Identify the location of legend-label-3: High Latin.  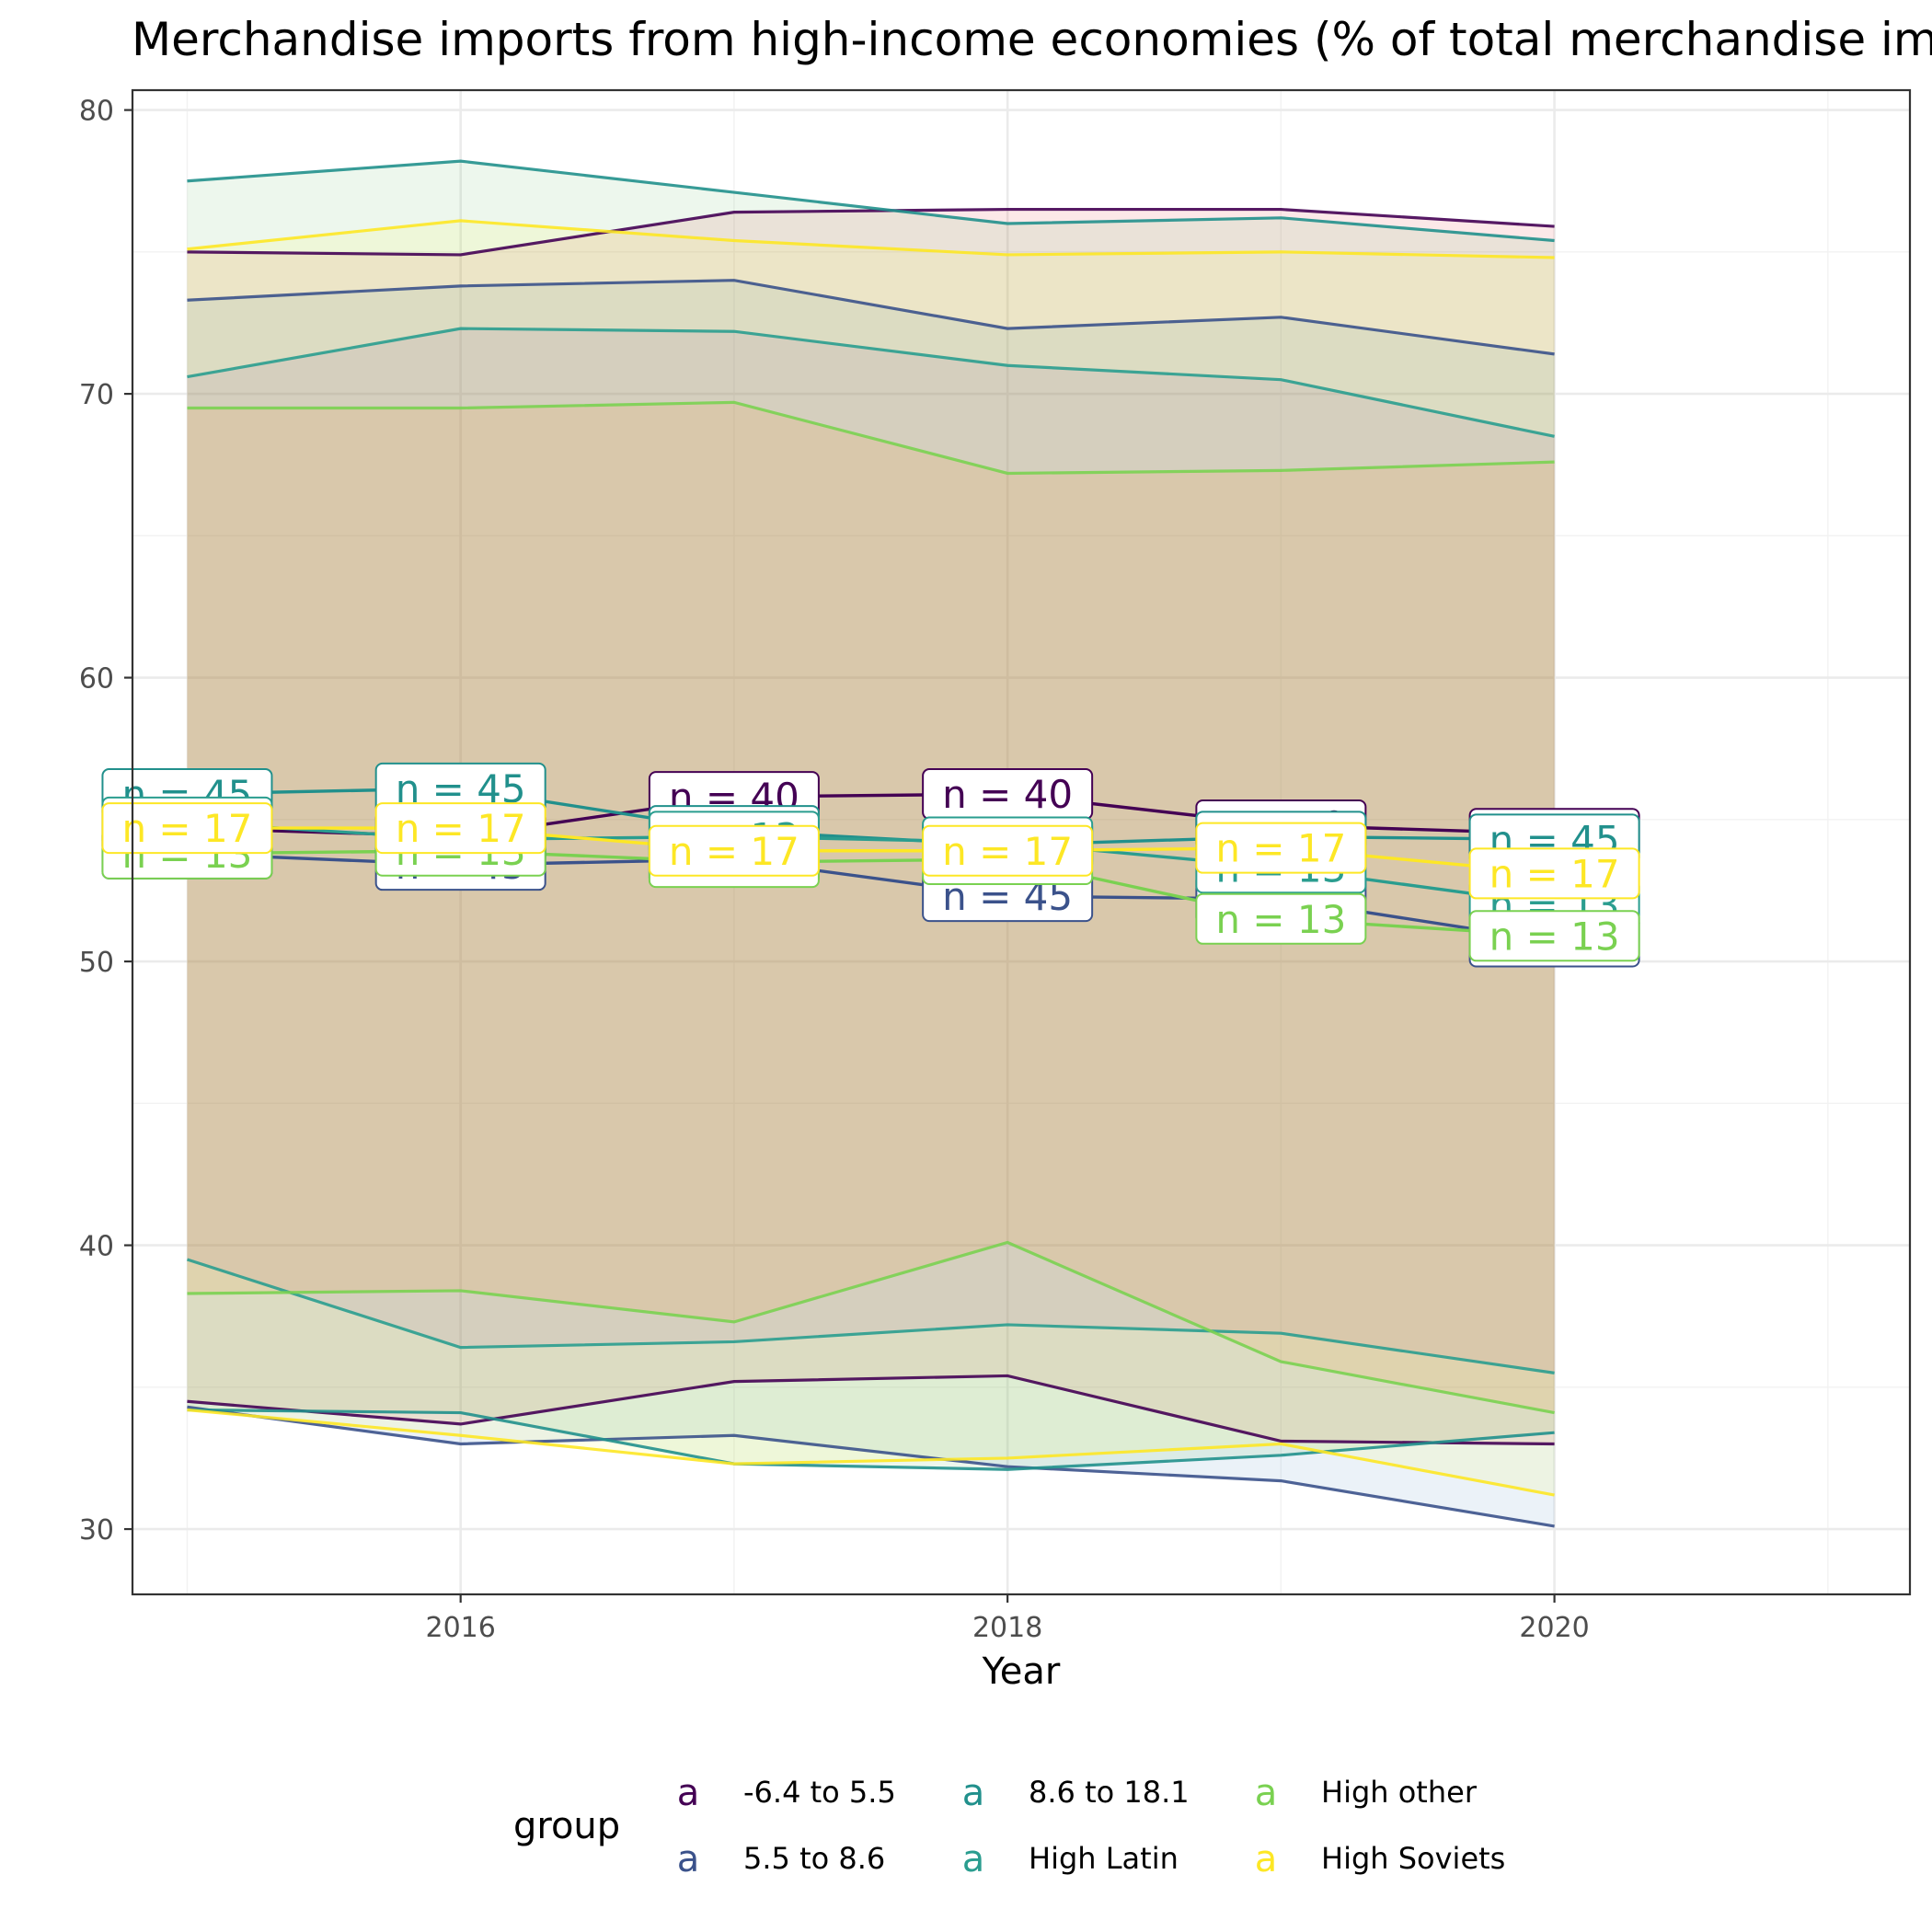
(1104, 1858).